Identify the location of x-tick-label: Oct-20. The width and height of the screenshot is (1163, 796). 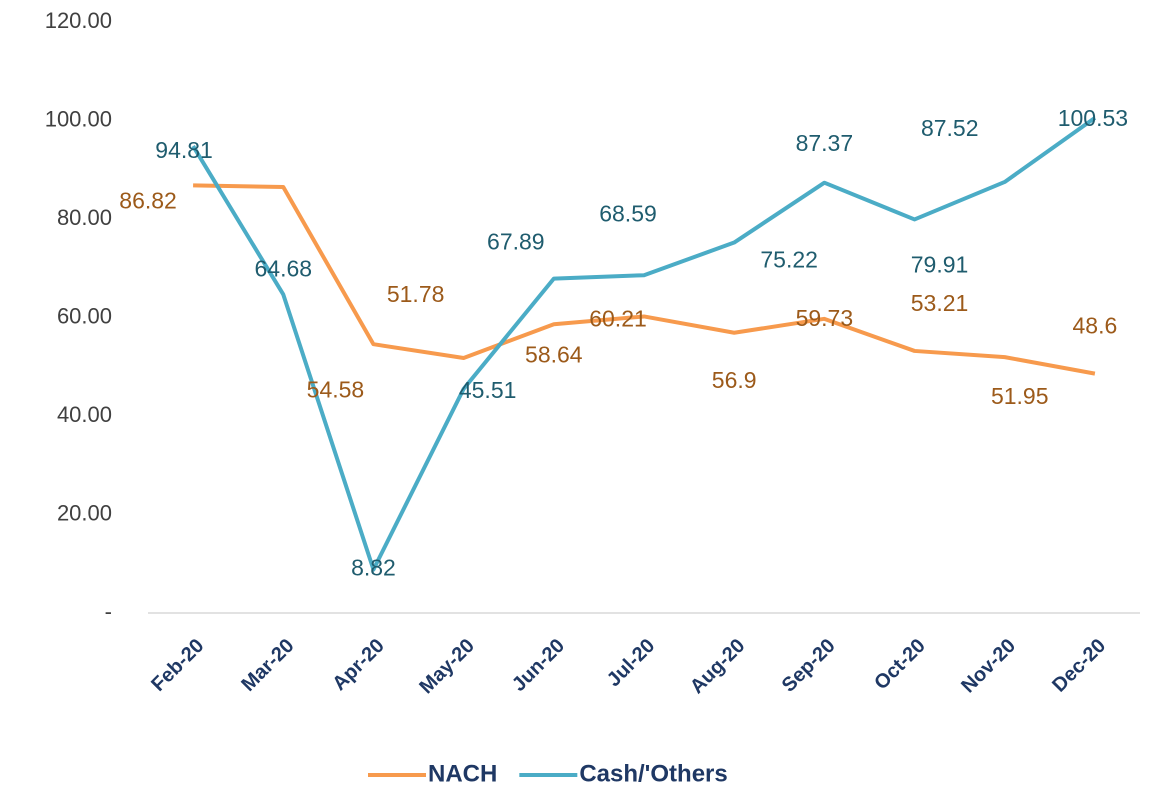
(900, 665).